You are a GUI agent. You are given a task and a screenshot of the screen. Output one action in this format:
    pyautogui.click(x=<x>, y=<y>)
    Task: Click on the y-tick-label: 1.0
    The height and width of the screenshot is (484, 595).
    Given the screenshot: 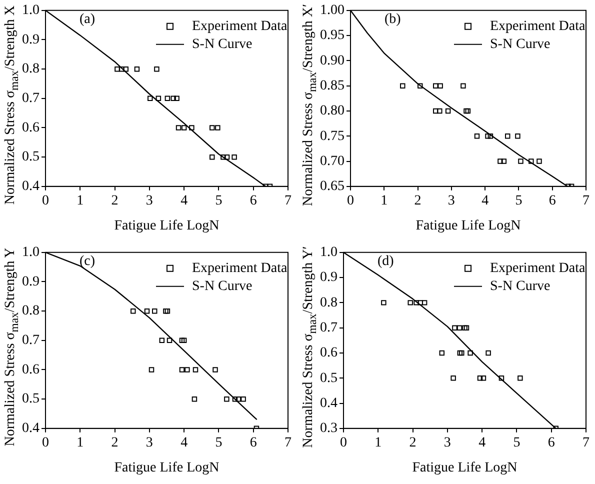 What is the action you would take?
    pyautogui.click(x=31, y=10)
    